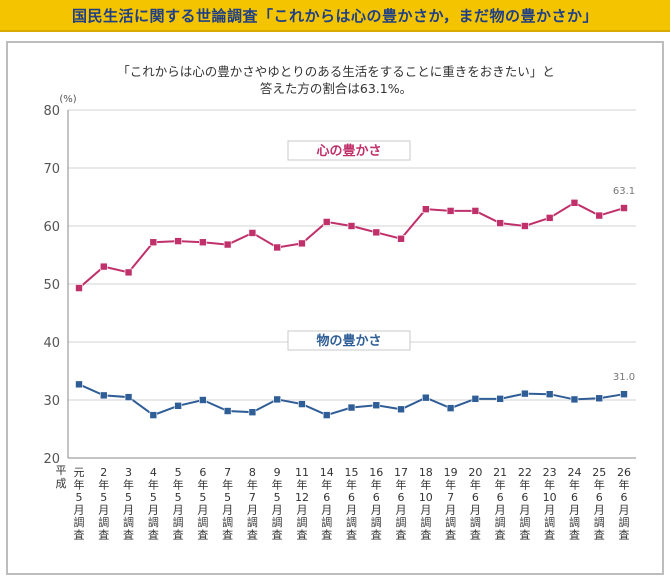 The width and height of the screenshot is (670, 581). I want to click on chart-title-line-2: 答えた方の割合は63.1%。, so click(336, 88).